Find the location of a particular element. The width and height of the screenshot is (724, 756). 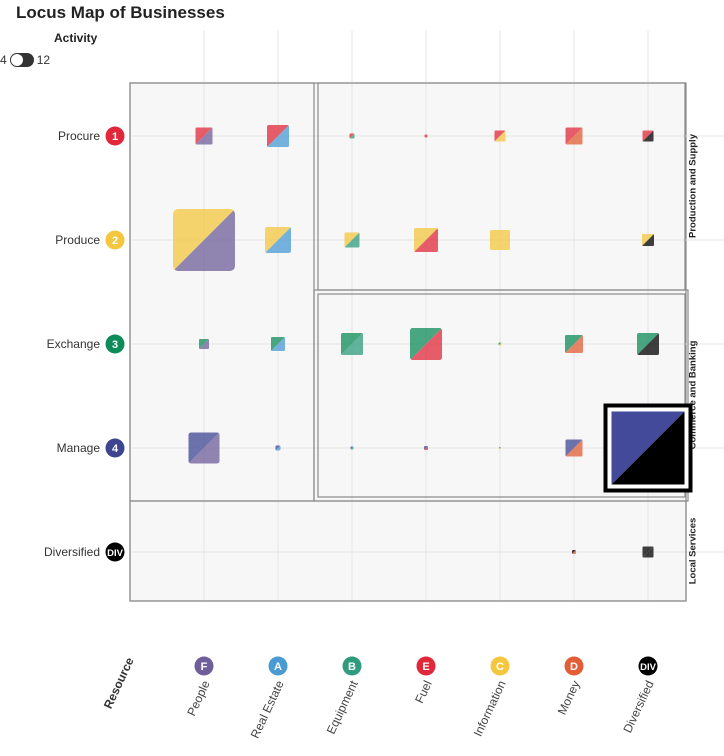

column-label: Real Estate is located at coordinates (267, 709).